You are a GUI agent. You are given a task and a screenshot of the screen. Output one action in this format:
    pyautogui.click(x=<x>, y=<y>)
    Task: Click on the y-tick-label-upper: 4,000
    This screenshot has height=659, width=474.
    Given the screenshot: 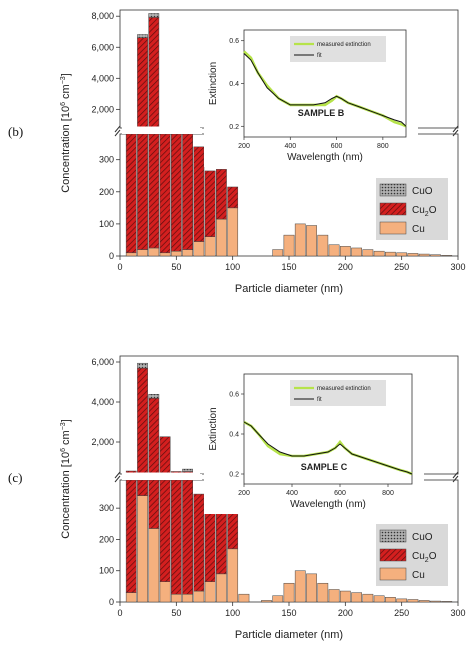 What is the action you would take?
    pyautogui.click(x=102, y=402)
    